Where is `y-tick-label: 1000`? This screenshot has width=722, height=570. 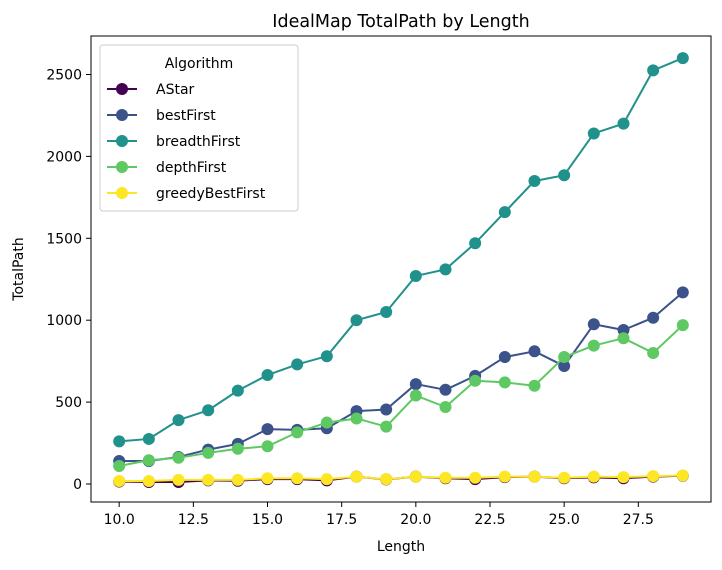 y-tick-label: 1000 is located at coordinates (64, 321).